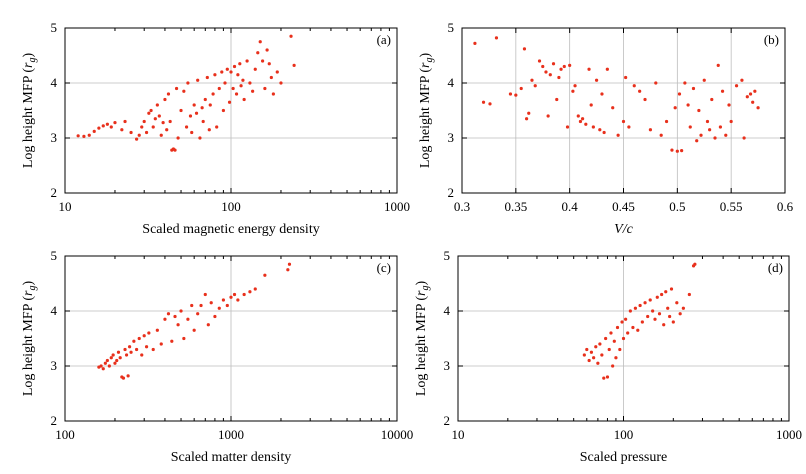  What do you see at coordinates (231, 206) in the screenshot?
I see `x-tick-label: 100` at bounding box center [231, 206].